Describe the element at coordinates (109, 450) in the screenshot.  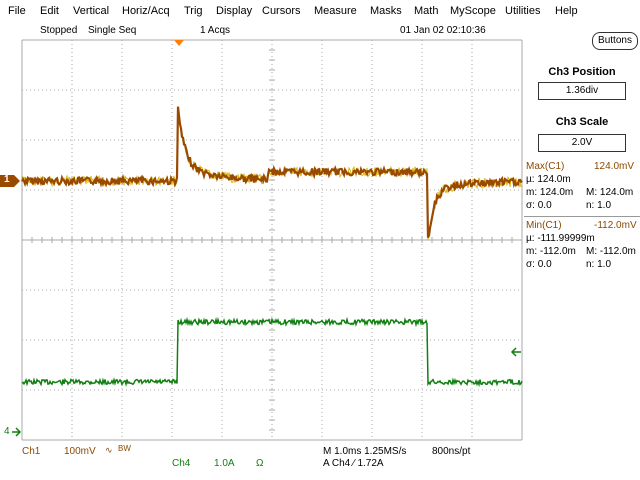
I see `ch1-coupling-icon: ∿` at that location.